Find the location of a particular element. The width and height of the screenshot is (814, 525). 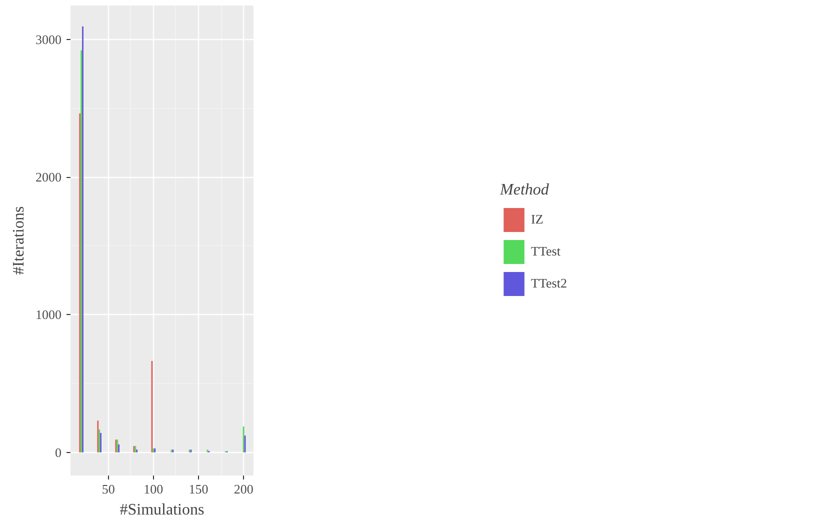

x-tick-label: 200 is located at coordinates (244, 489).